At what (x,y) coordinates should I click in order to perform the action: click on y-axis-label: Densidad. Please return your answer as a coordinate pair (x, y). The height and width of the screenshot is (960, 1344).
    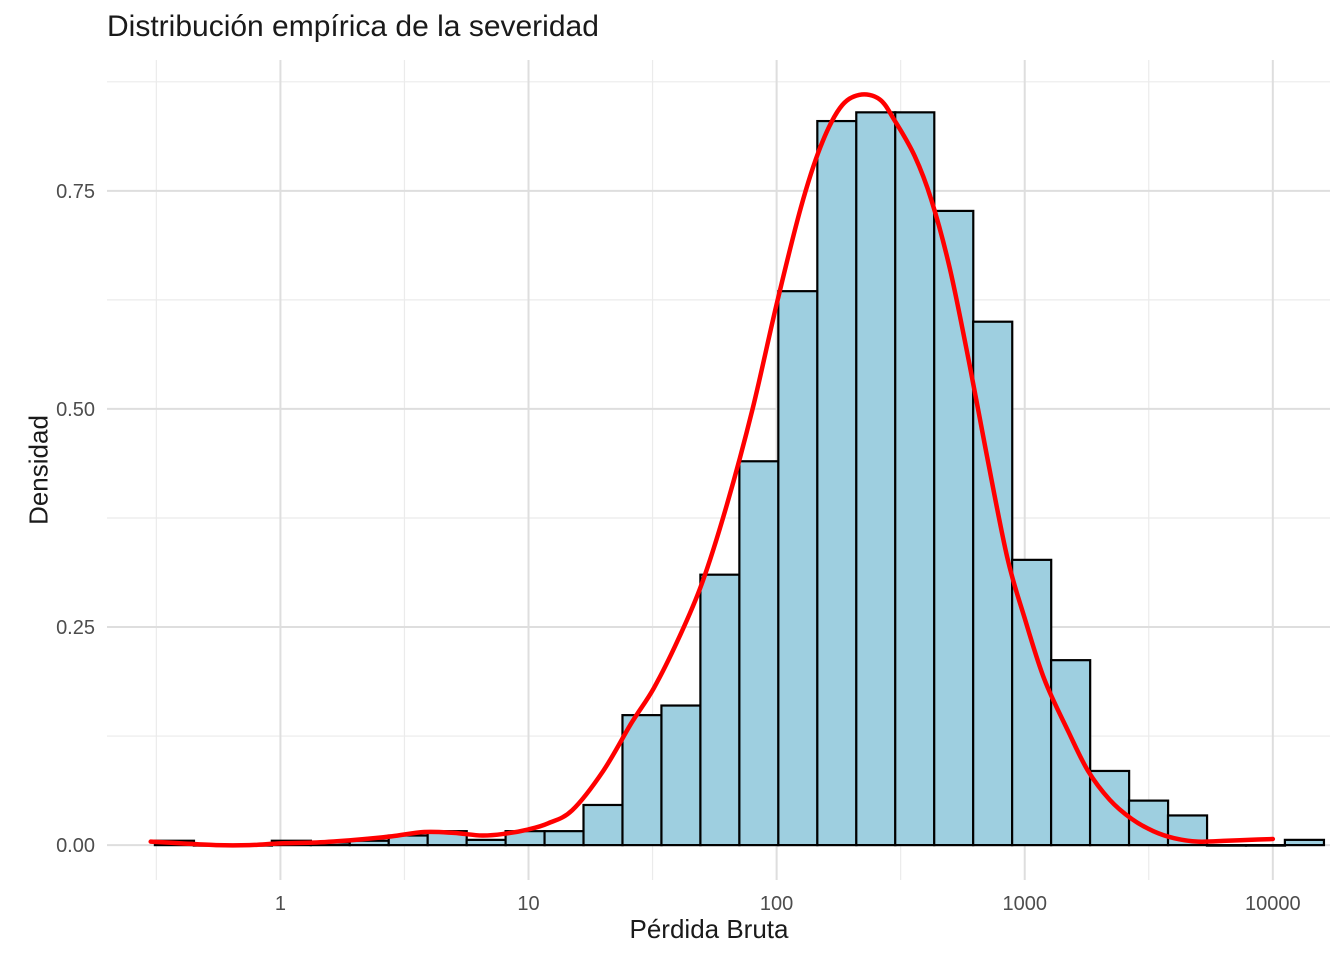
    Looking at the image, I should click on (38, 470).